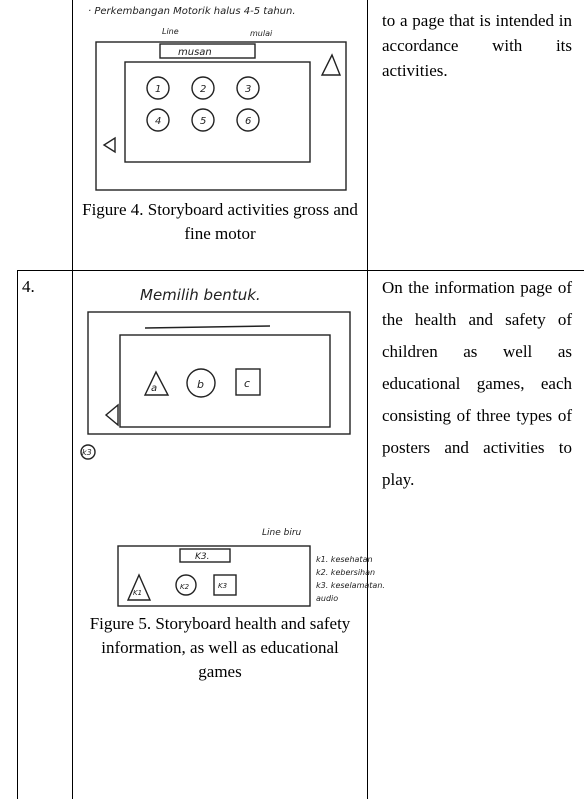  Describe the element at coordinates (154, 388) in the screenshot. I see `sketch-label: a` at that location.